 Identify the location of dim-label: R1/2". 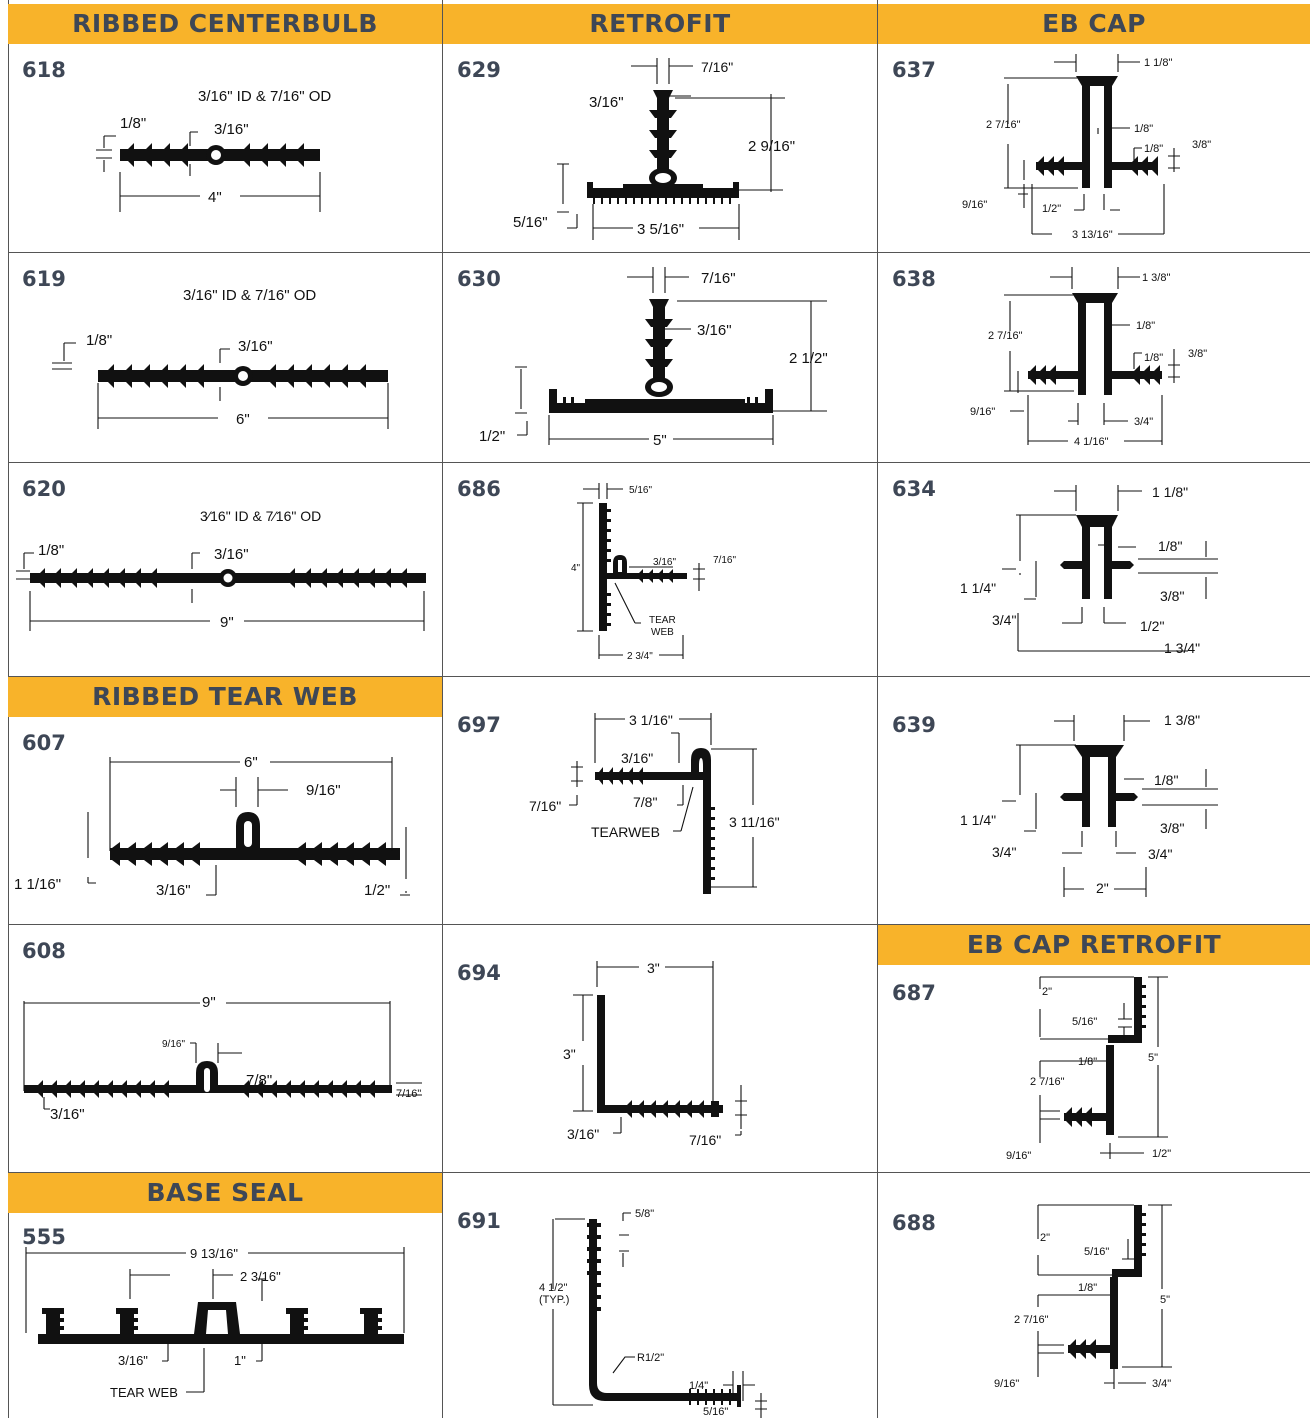
(650, 1358).